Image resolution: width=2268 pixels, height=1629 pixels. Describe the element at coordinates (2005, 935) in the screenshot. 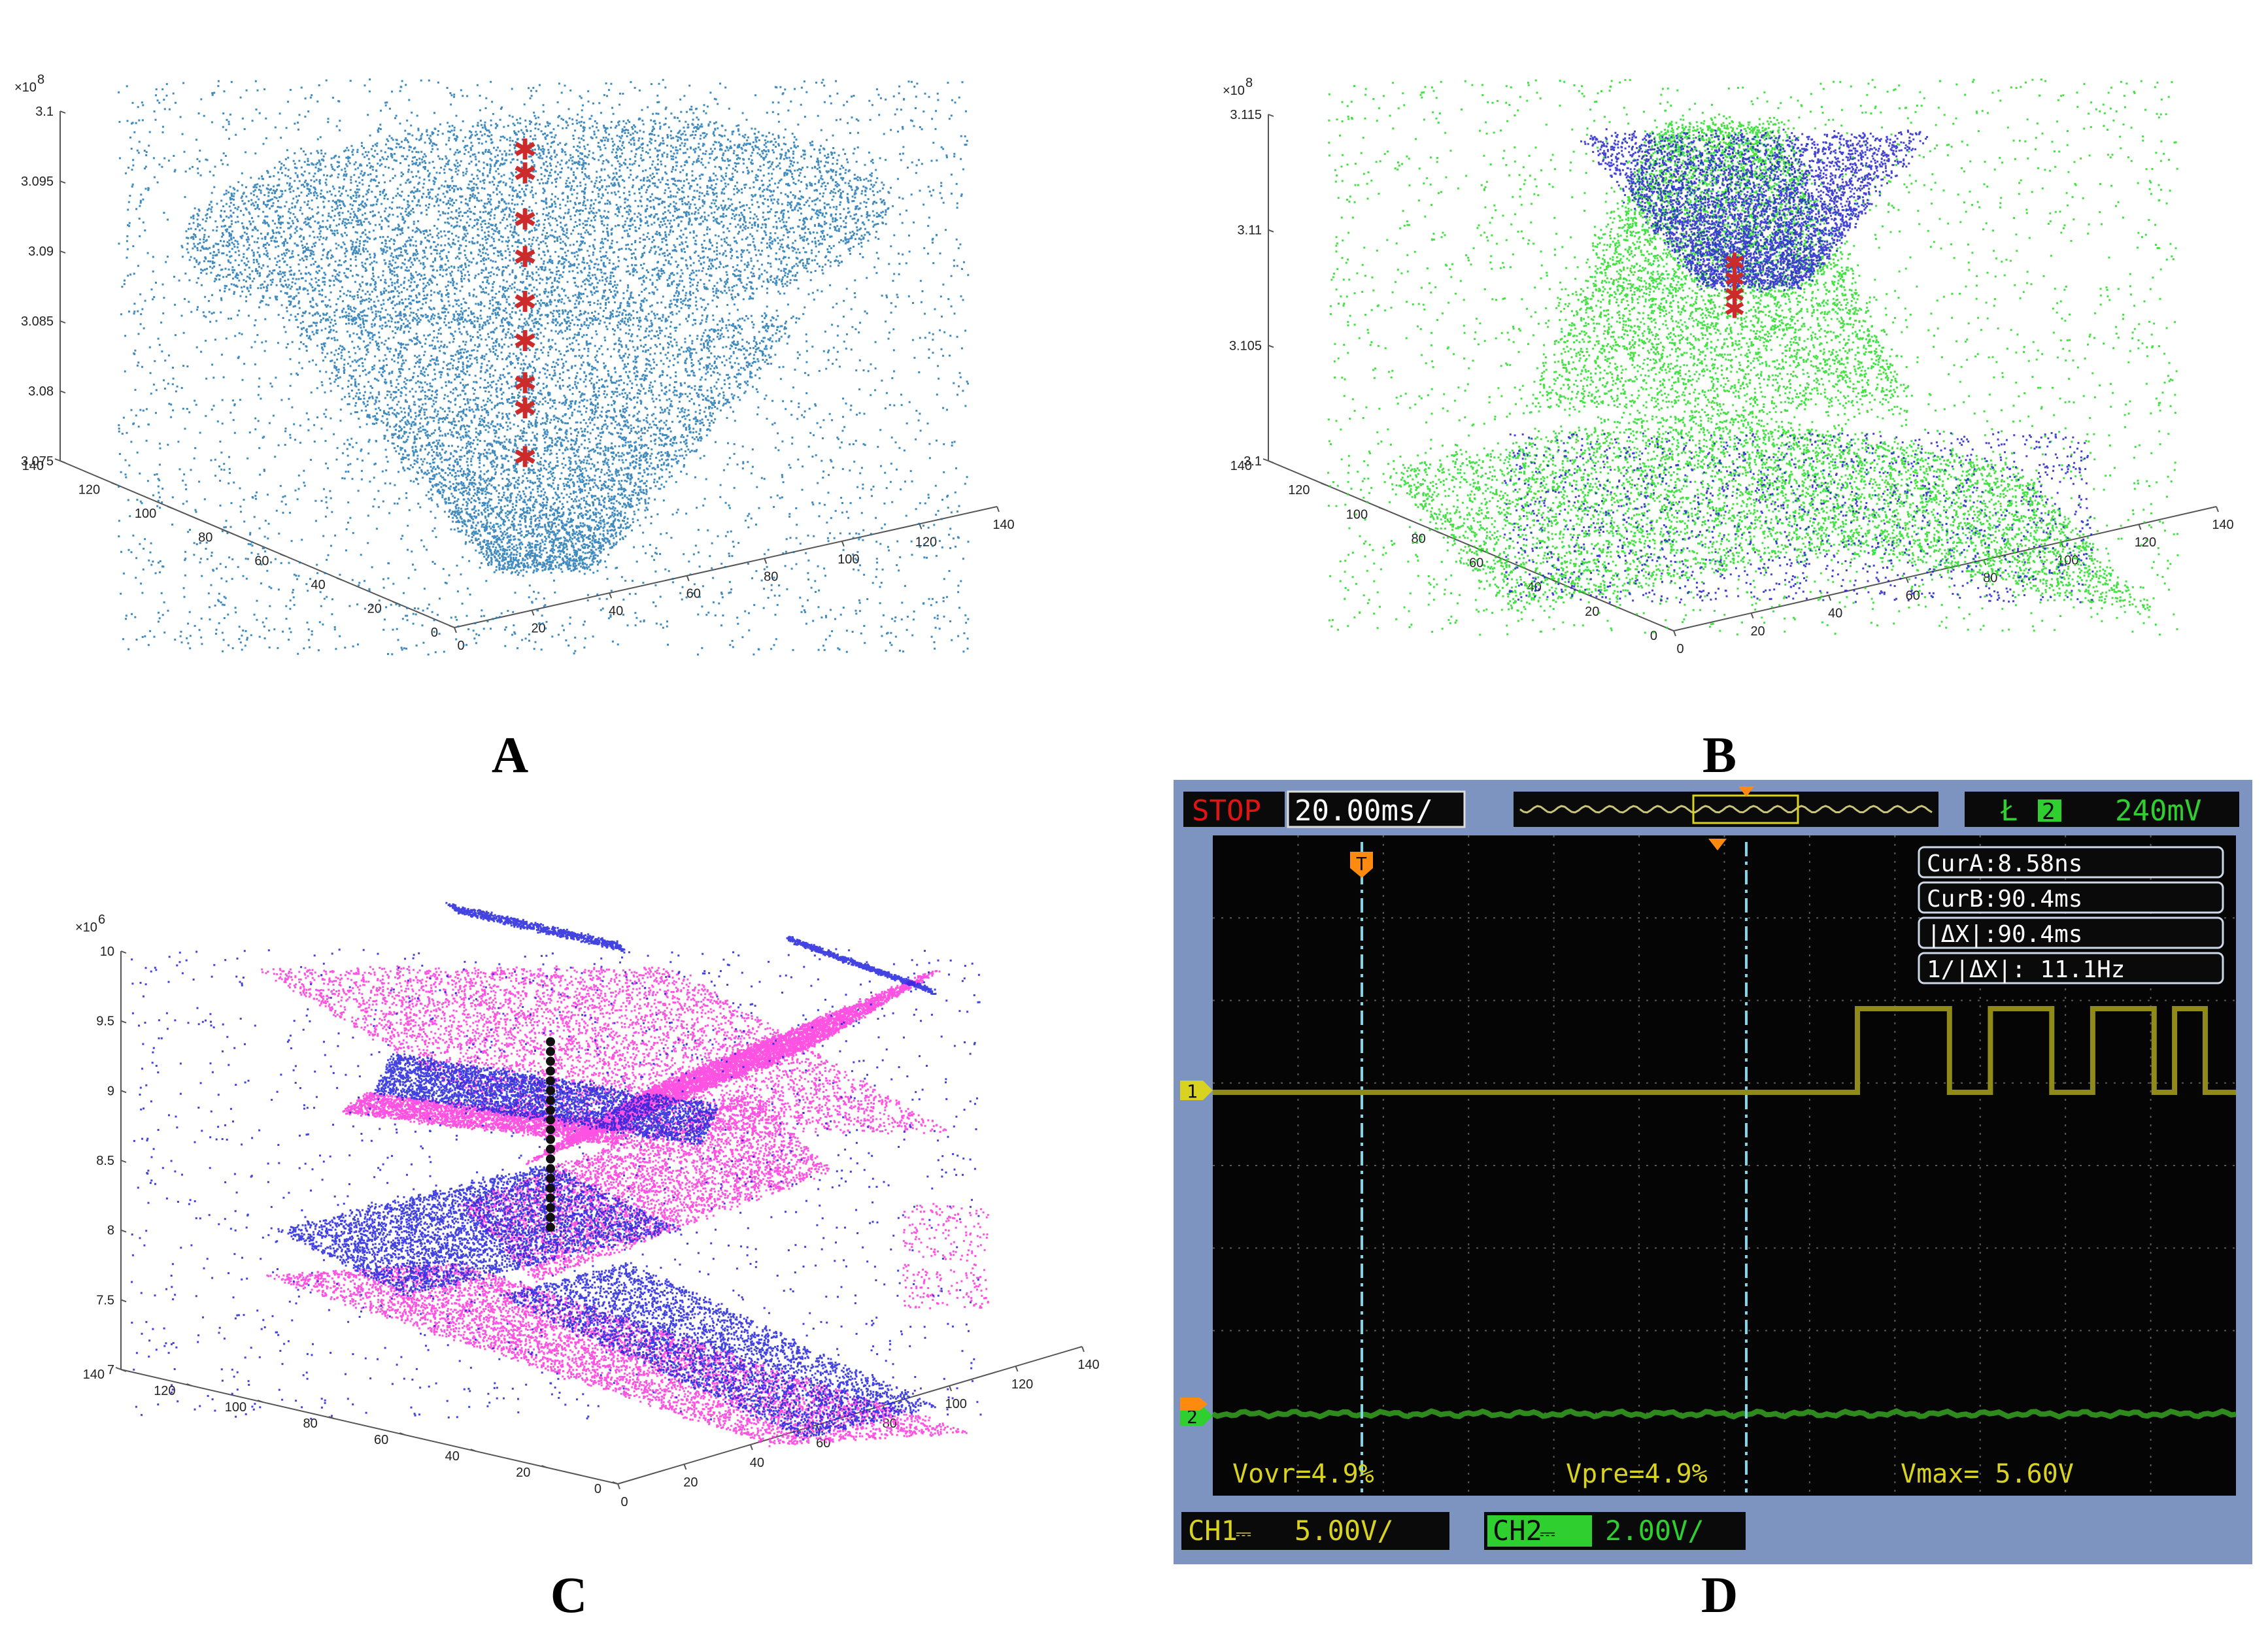

I see `delta-x-readout: |ΔX|:90.4ms` at that location.